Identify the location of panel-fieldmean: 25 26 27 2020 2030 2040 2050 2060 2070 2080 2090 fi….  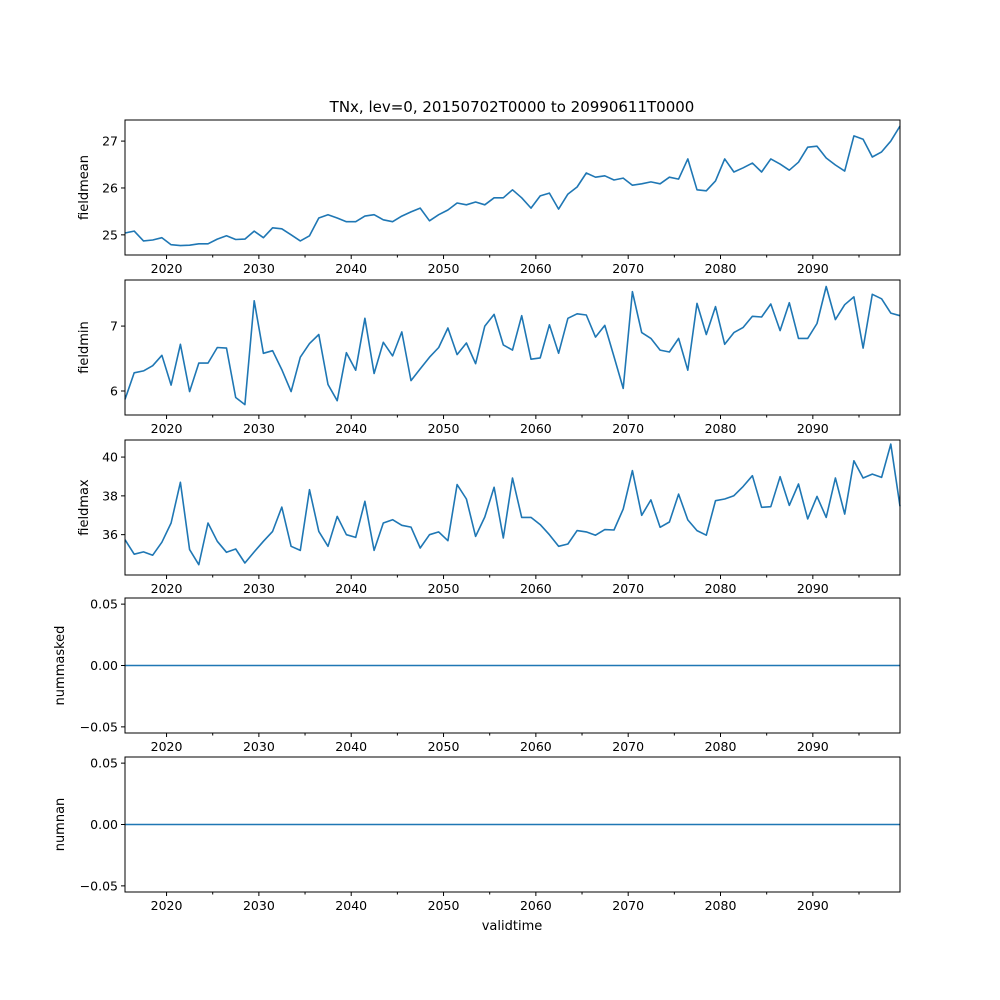
(489, 197).